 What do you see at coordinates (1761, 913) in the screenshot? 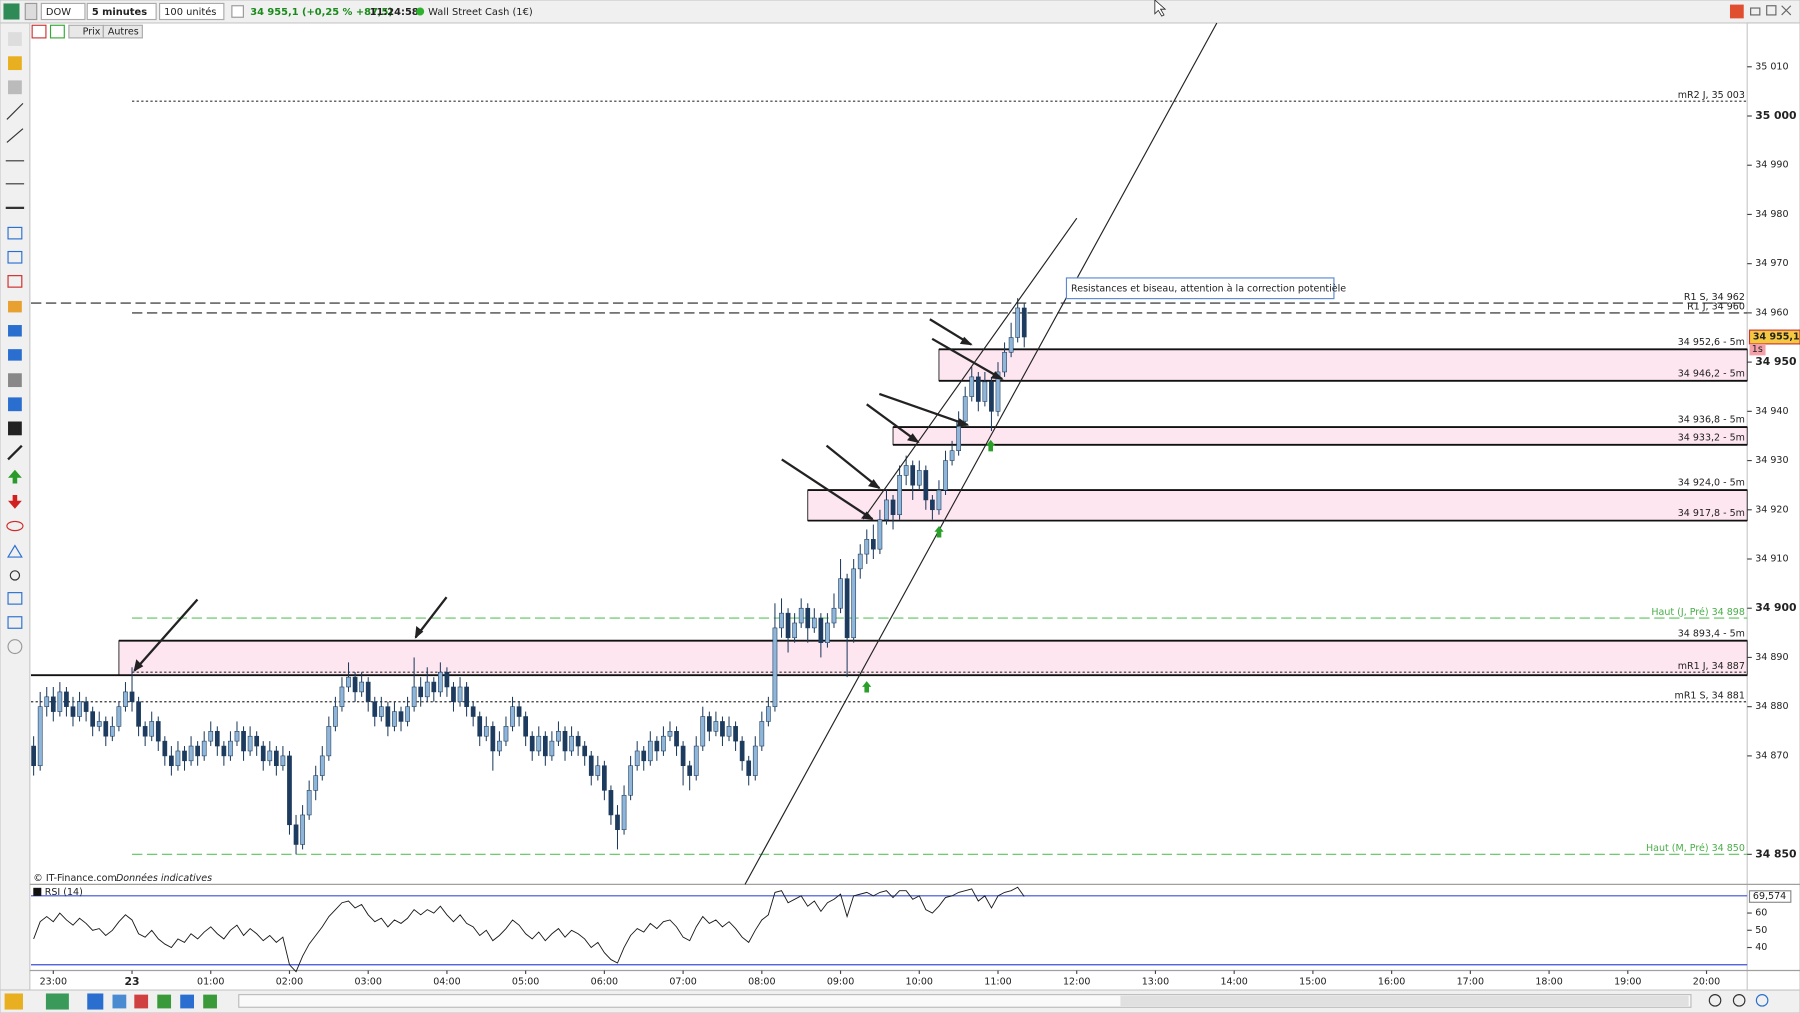
I see `rsi-tick-label: 60` at bounding box center [1761, 913].